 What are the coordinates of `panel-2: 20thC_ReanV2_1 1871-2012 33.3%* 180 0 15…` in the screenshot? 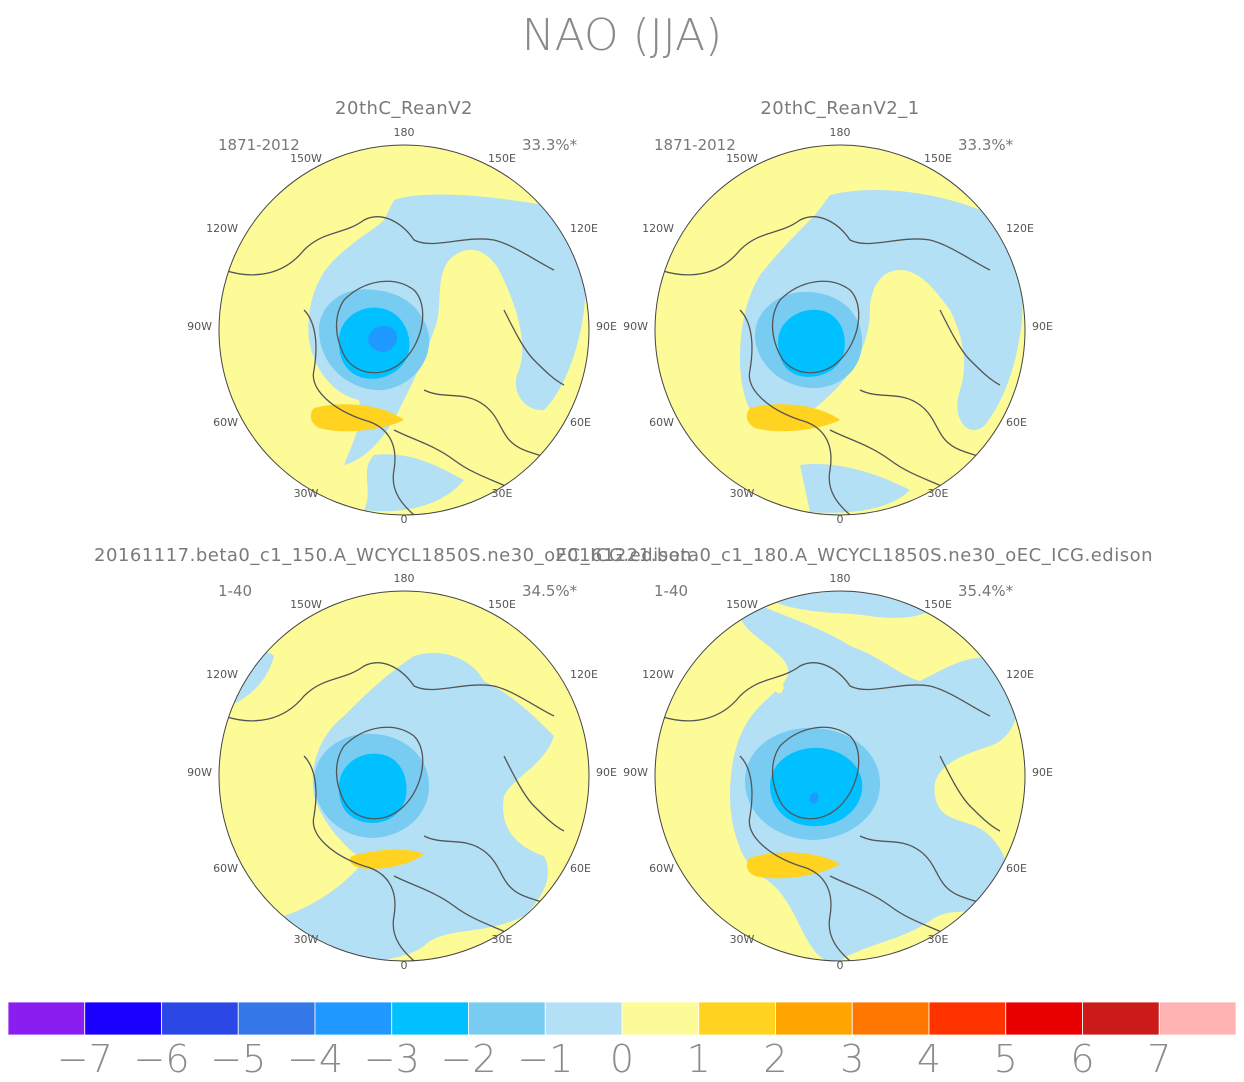 It's located at (838, 312).